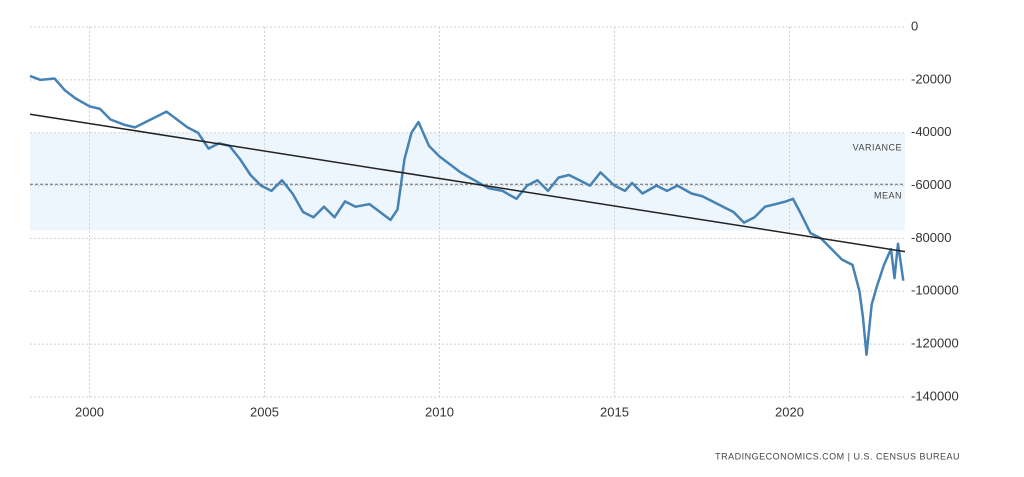 This screenshot has width=1024, height=477. I want to click on y-tick-label: -40000, so click(931, 131).